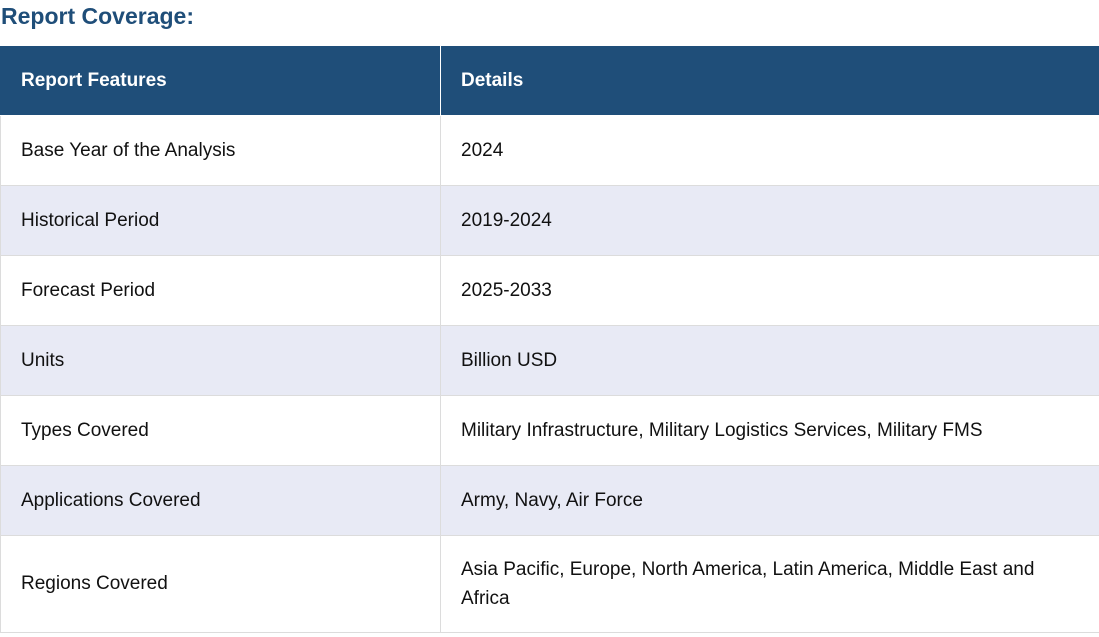 Image resolution: width=1099 pixels, height=637 pixels. I want to click on feature-cell: Units, so click(220, 360).